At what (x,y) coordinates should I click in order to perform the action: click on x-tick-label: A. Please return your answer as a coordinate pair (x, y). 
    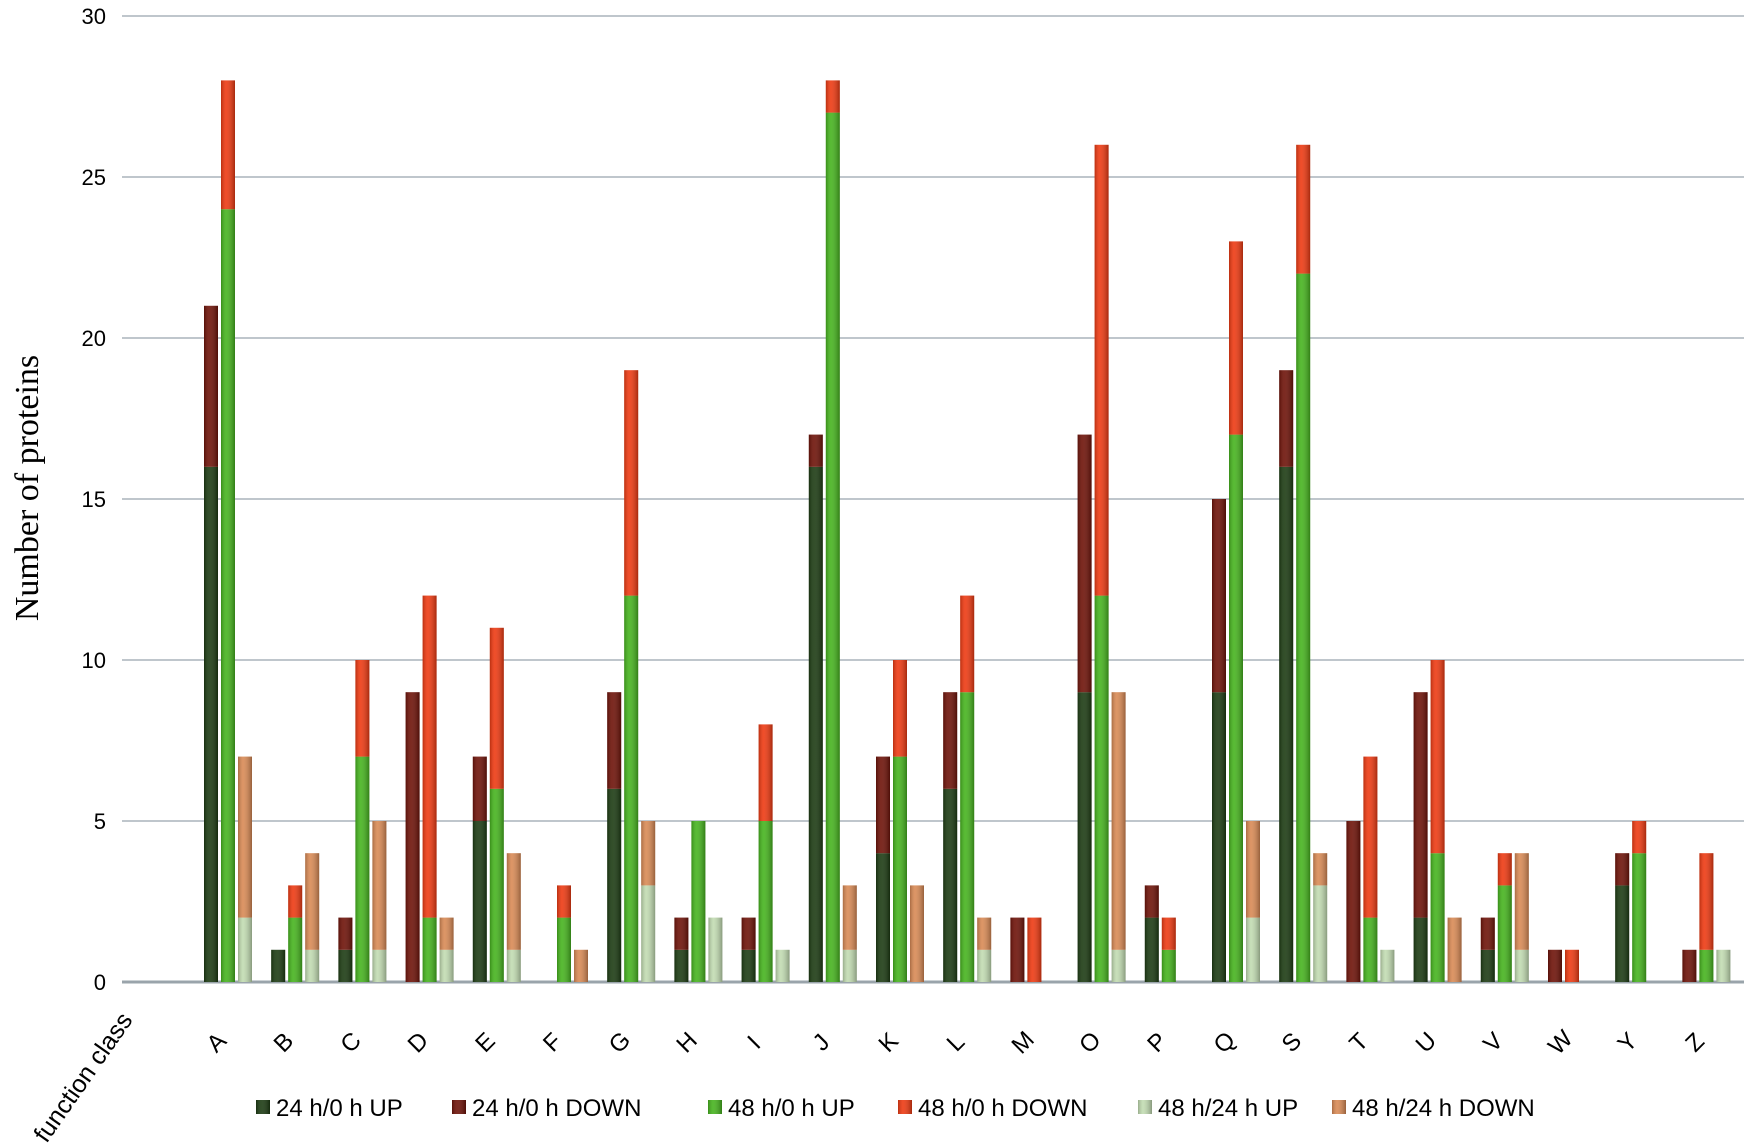
    Looking at the image, I should click on (216, 1042).